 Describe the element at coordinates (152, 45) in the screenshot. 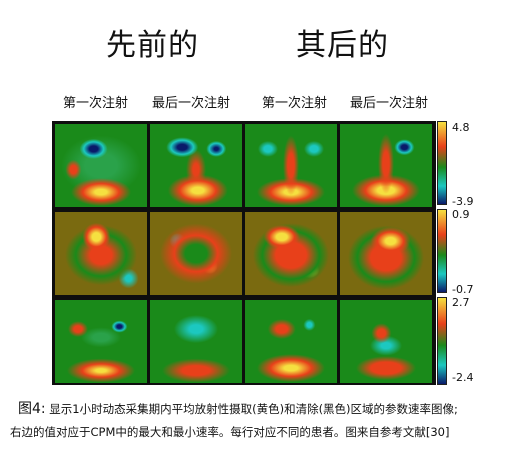

I see `title-before: 先前的` at that location.